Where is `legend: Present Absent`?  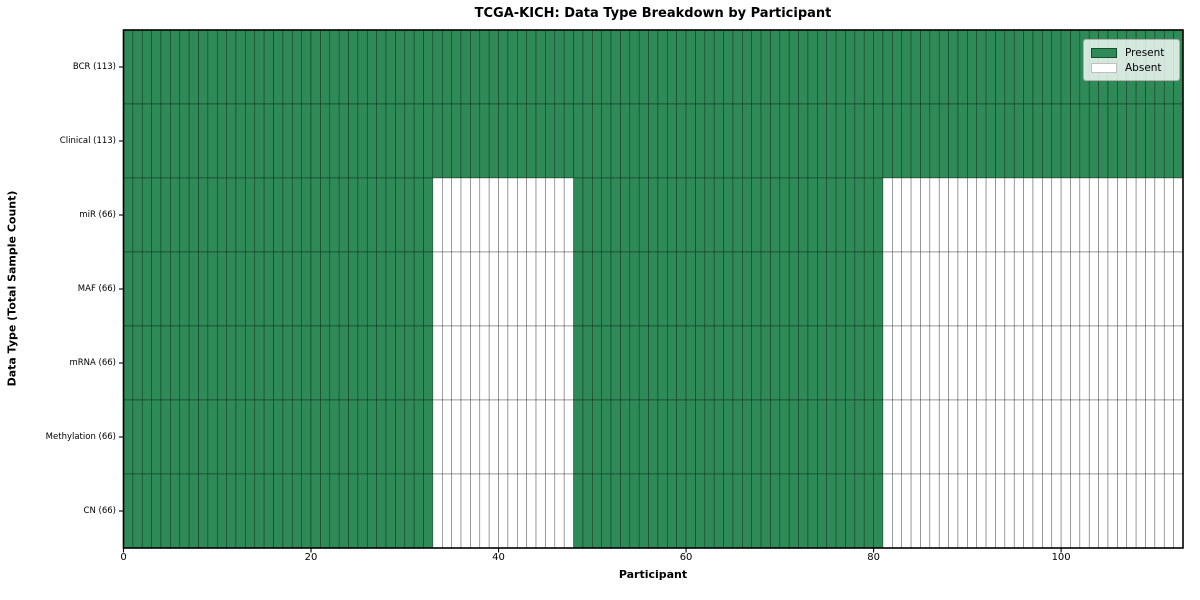 legend: Present Absent is located at coordinates (1131, 60).